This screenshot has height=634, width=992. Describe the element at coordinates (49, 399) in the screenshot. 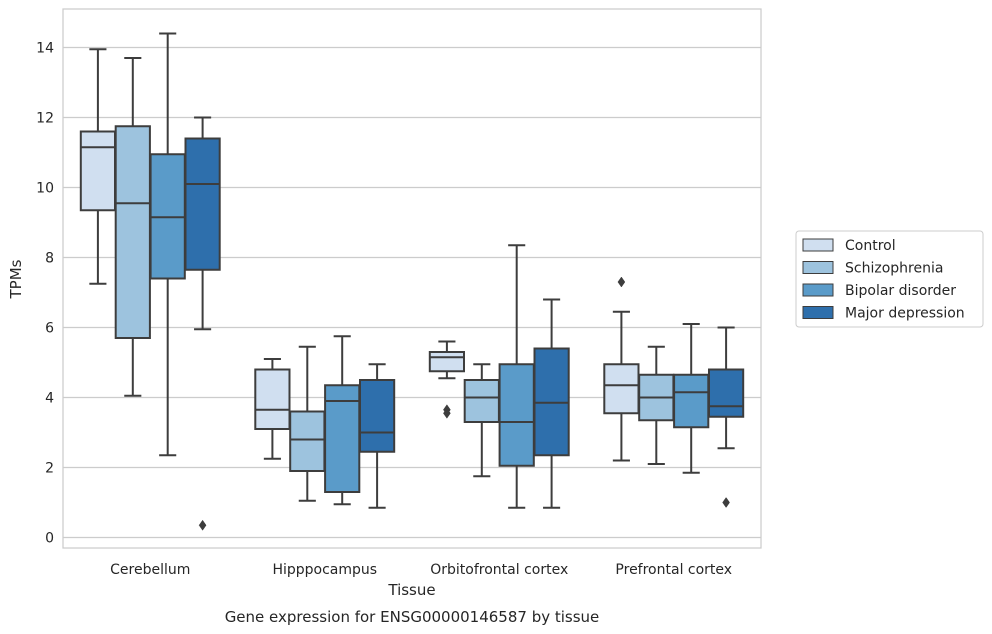

I see `y-tick-label: 4` at that location.